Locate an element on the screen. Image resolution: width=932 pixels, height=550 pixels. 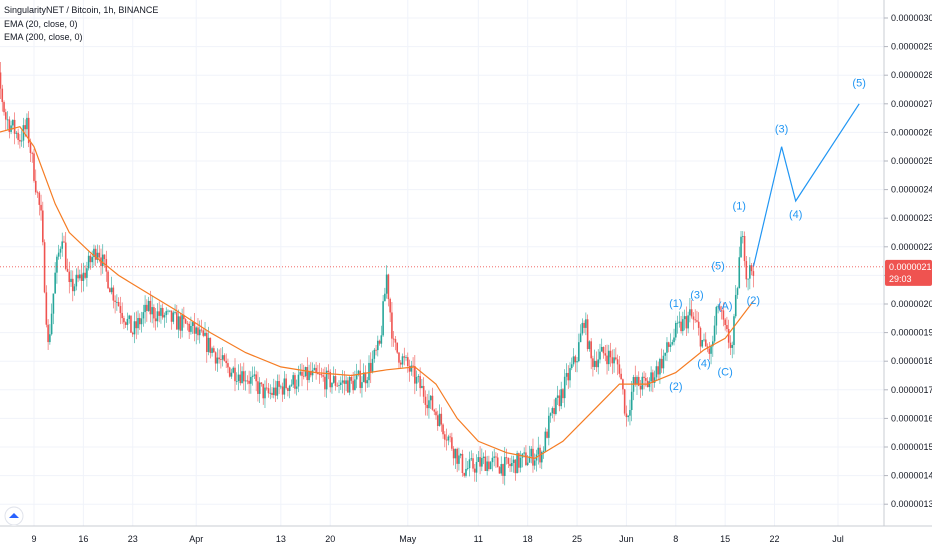
wave-label: (A) is located at coordinates (725, 307).